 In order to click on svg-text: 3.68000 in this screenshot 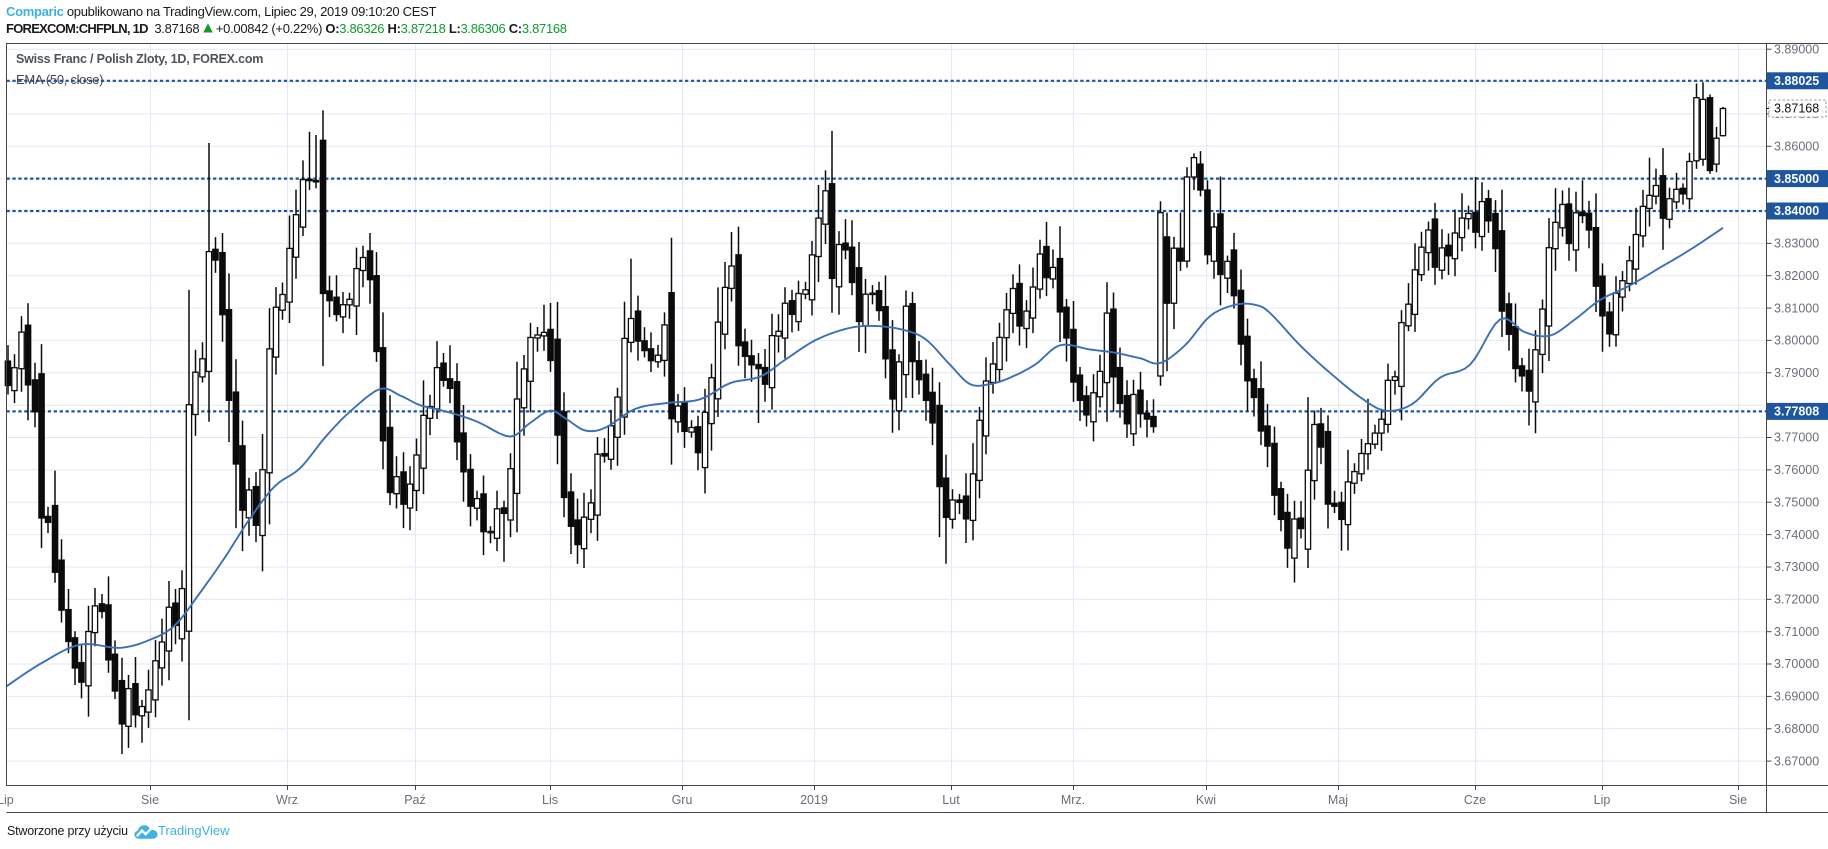, I will do `click(1796, 729)`.